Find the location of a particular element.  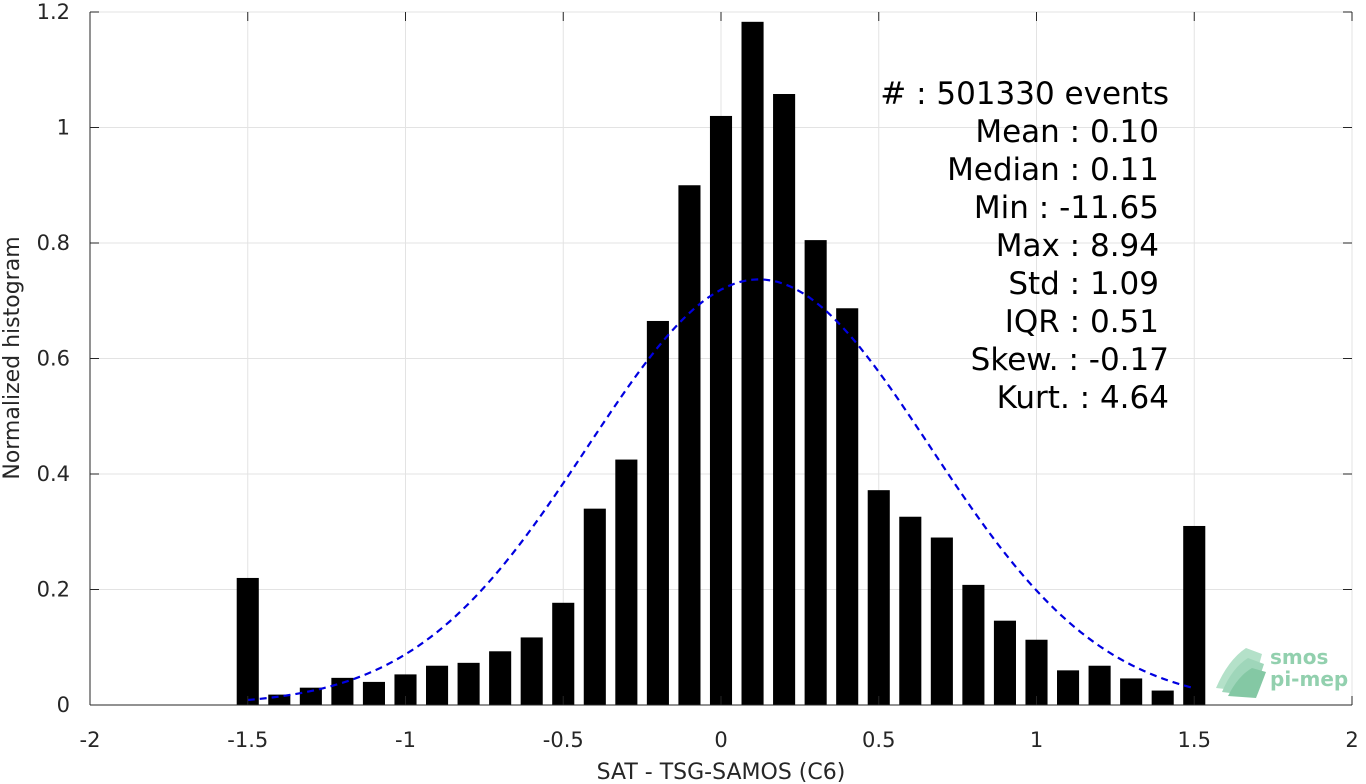

logo-line2: pi-mep is located at coordinates (1309, 679).